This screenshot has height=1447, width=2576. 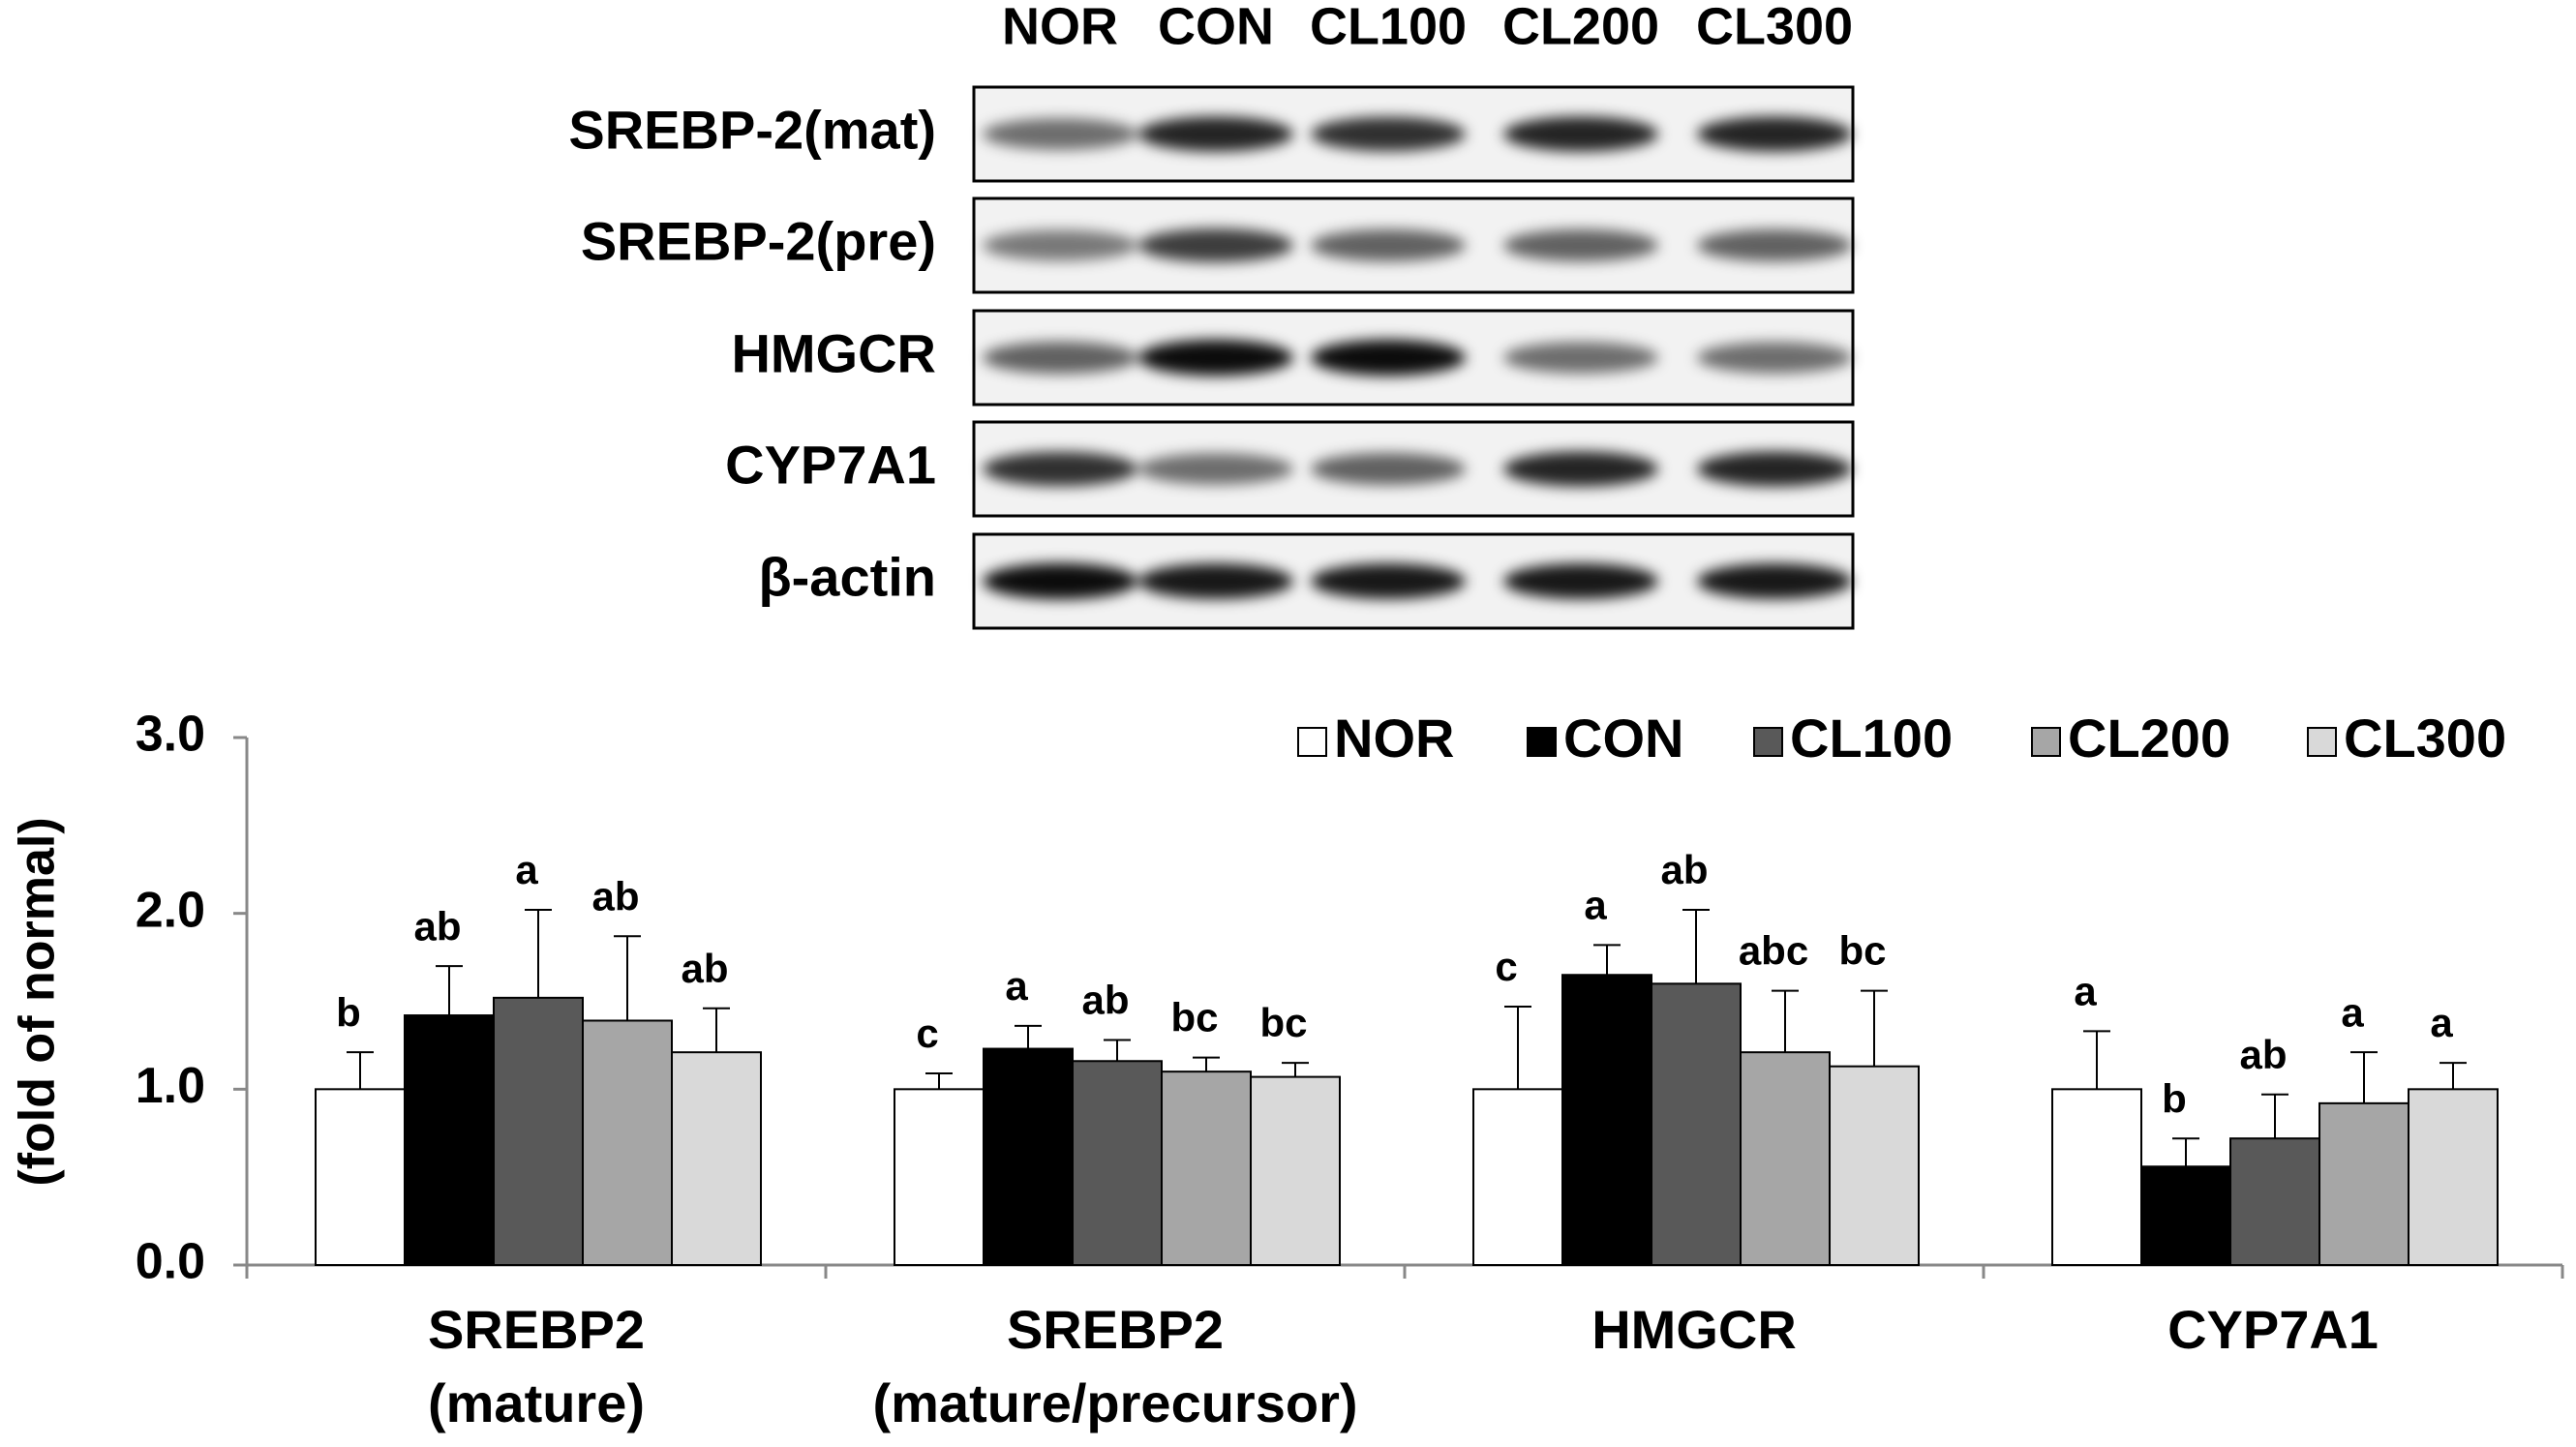 I want to click on legend-label: CL200, so click(x=2149, y=738).